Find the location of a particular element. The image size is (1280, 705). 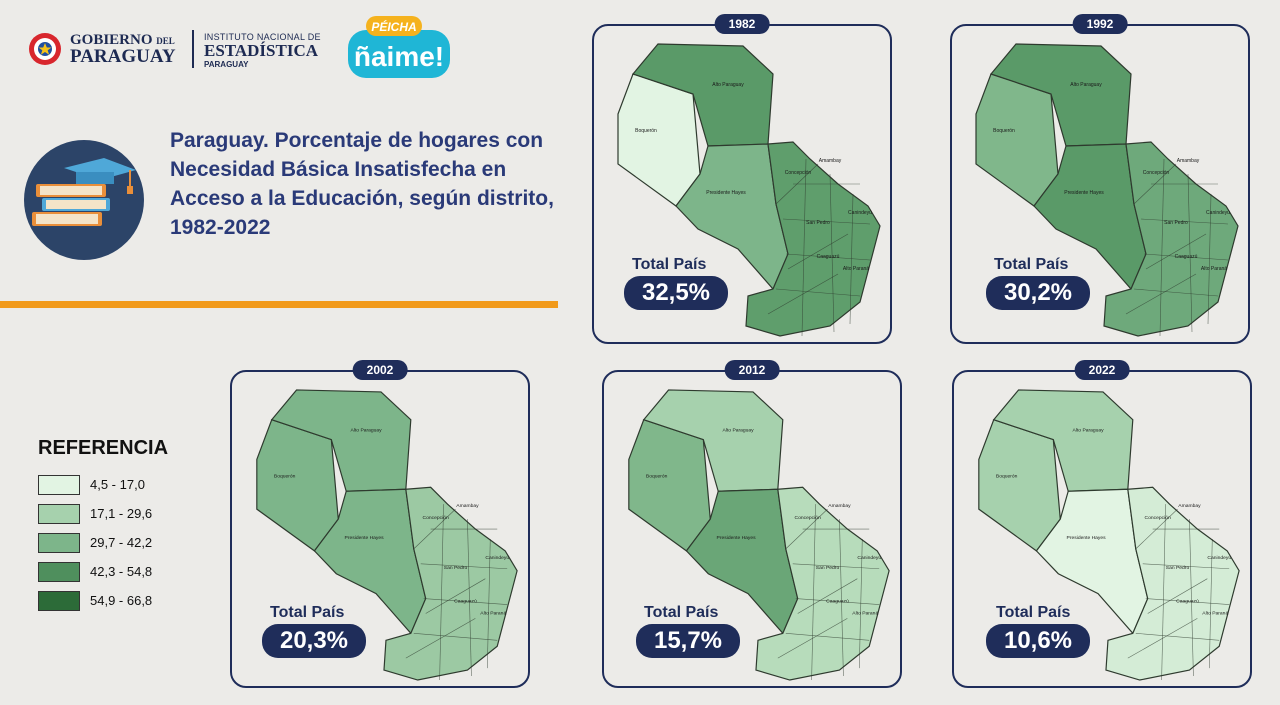

ine-line1: INSTITUTO NACIONAL DE is located at coordinates (262, 37).